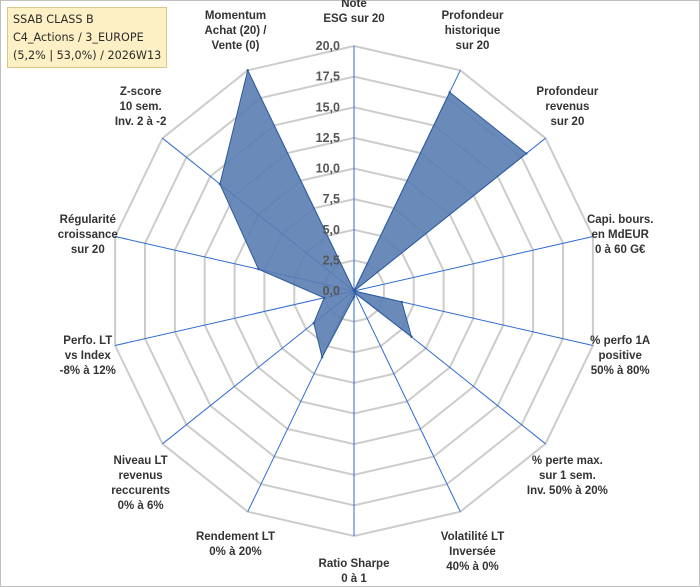 Image resolution: width=700 pixels, height=587 pixels. What do you see at coordinates (235, 537) in the screenshot?
I see `axis-label-line: Rendement LT` at bounding box center [235, 537].